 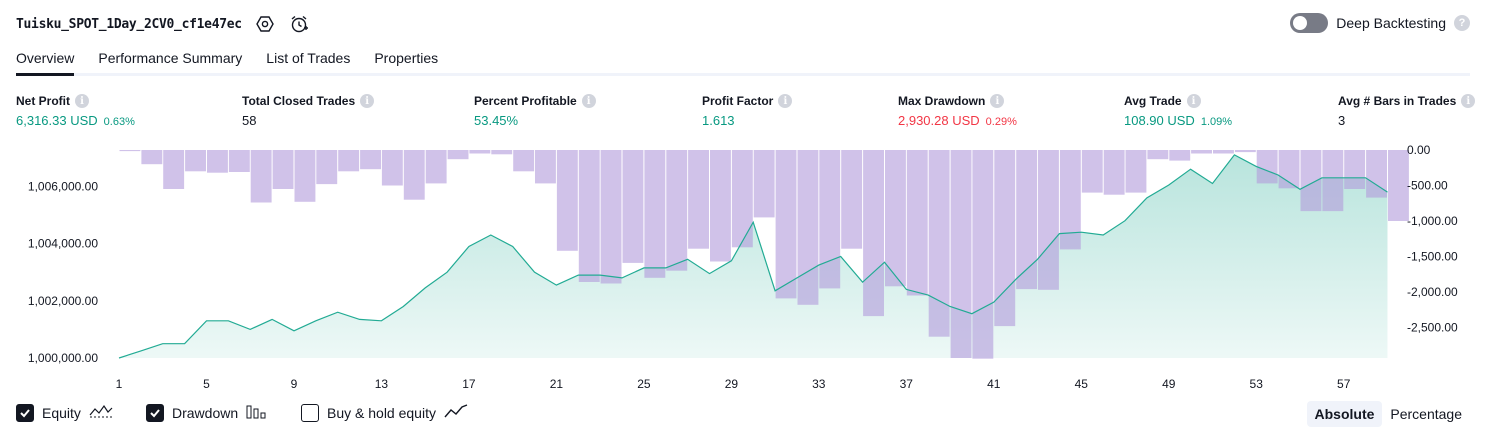 I want to click on x-axis-tick: 9, so click(x=294, y=384).